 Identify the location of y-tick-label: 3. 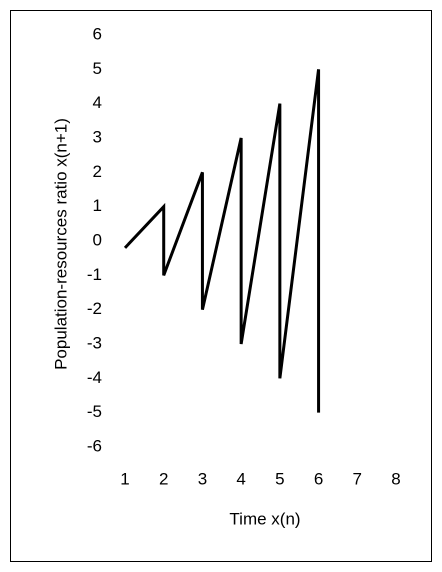
(97, 136).